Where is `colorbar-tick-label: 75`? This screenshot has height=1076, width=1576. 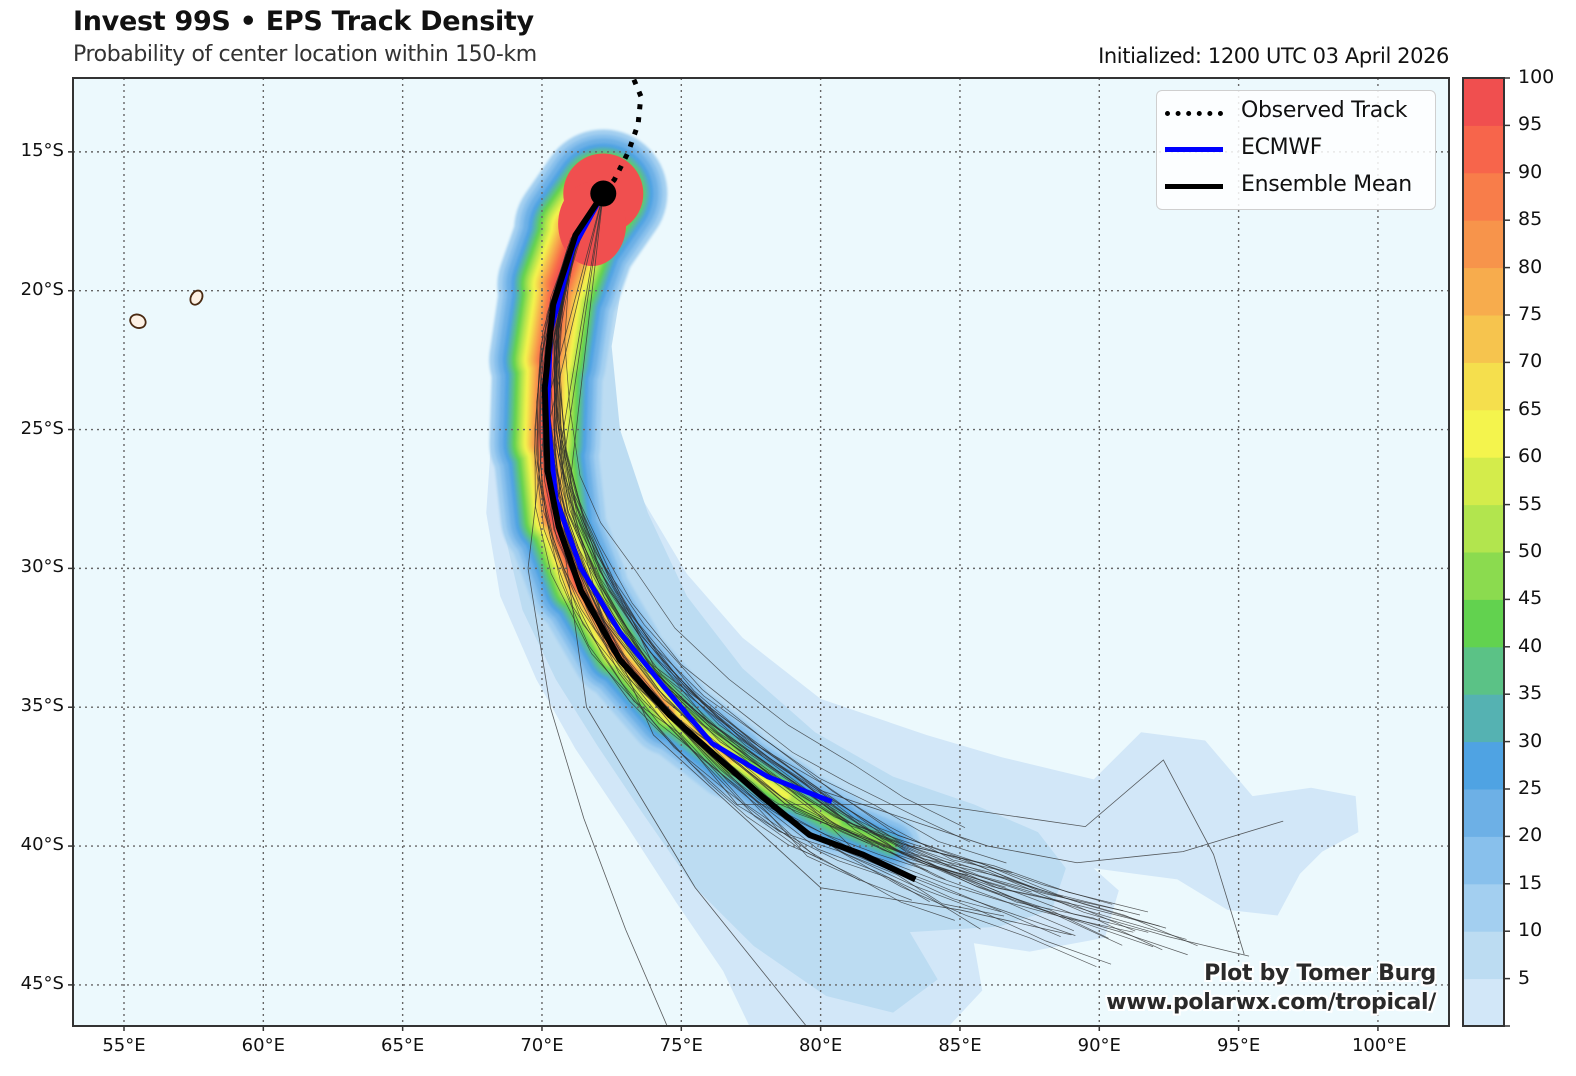
colorbar-tick-label: 75 is located at coordinates (1530, 314).